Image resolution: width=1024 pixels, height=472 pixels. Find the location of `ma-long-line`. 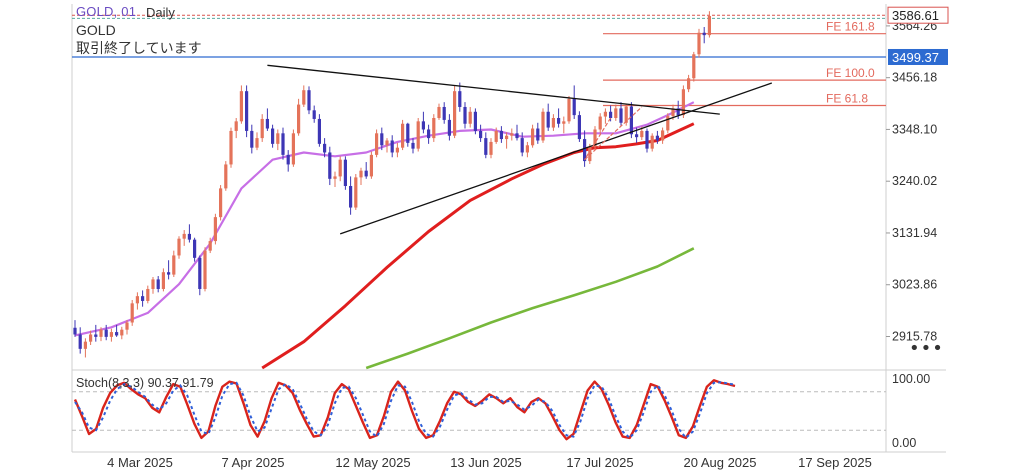

ma-long-line is located at coordinates (530, 308).